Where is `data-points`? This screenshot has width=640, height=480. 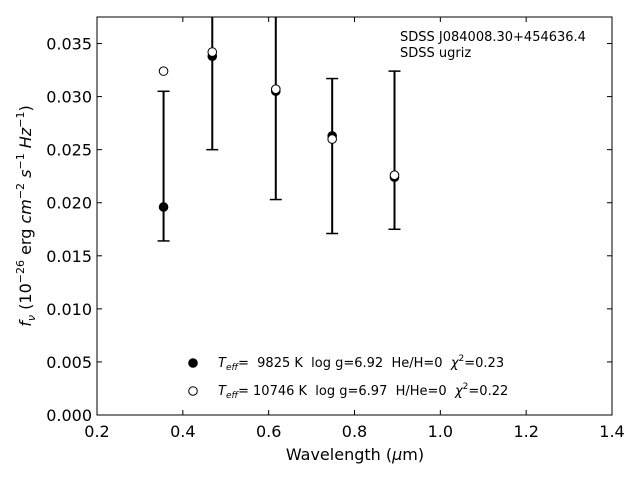 data-points is located at coordinates (279, 129).